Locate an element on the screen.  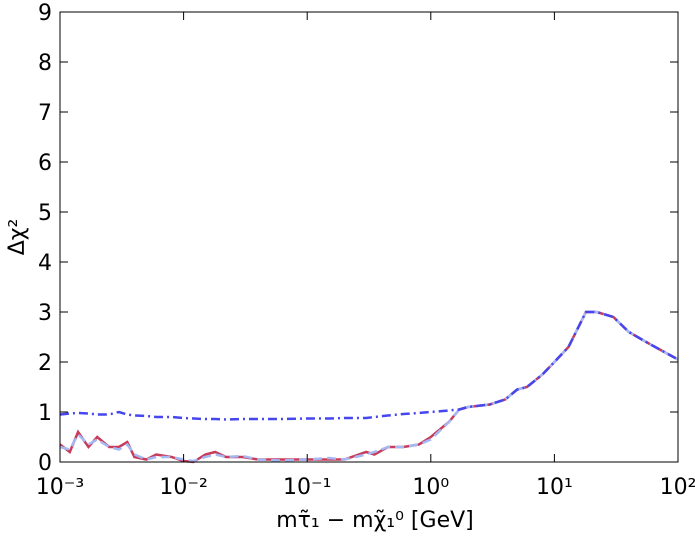
x-tick-label: 10⁰ is located at coordinates (430, 487).